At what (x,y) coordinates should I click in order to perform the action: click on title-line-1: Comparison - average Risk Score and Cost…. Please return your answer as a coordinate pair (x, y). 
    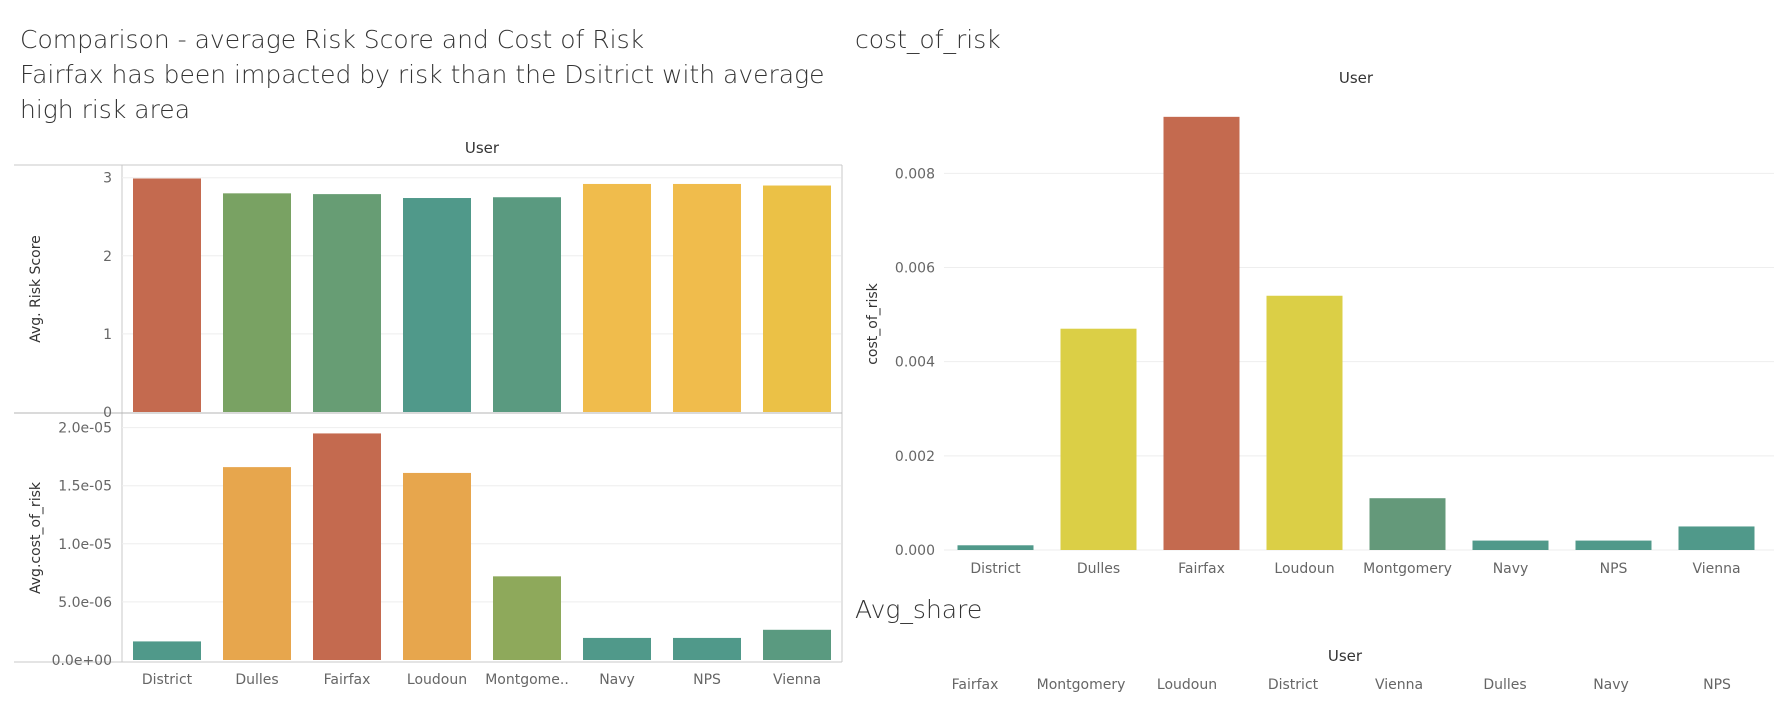
    Looking at the image, I should click on (332, 39).